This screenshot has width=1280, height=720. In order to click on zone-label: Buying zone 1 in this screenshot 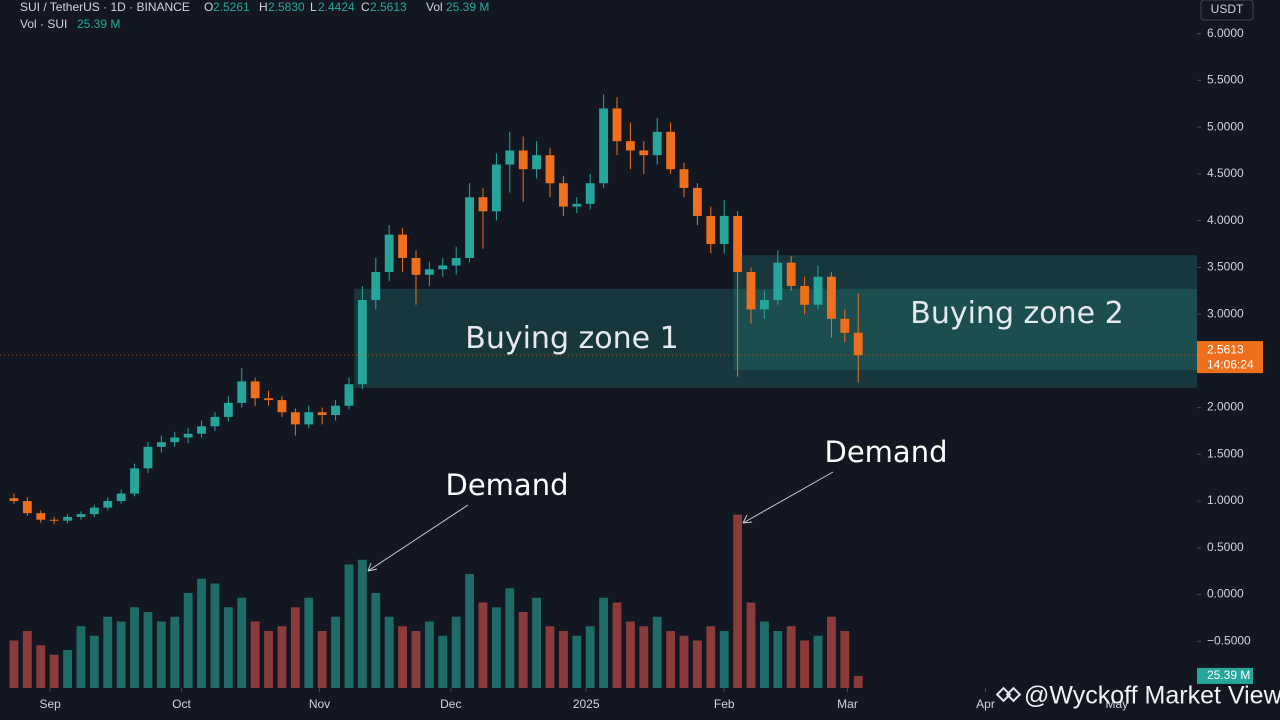, I will do `click(571, 338)`.